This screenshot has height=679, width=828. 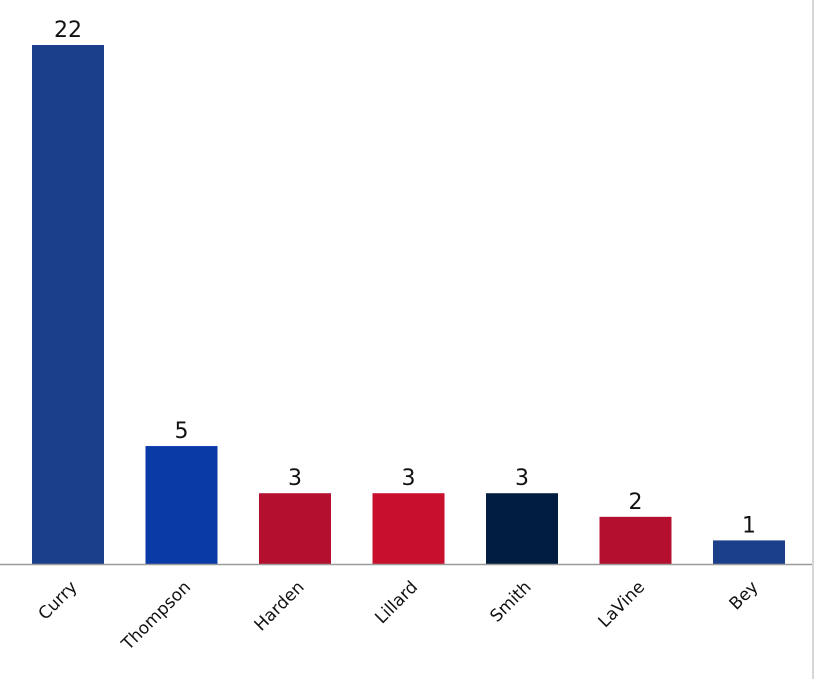 I want to click on bar-smith, so click(x=522, y=528).